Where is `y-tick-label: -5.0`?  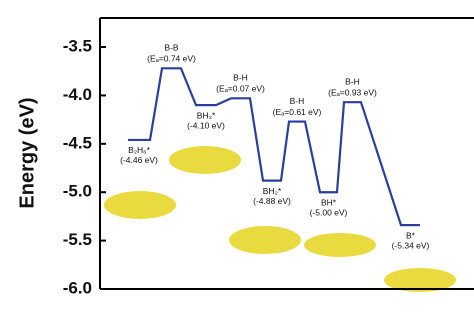
y-tick-label: -5.0 is located at coordinates (77, 191).